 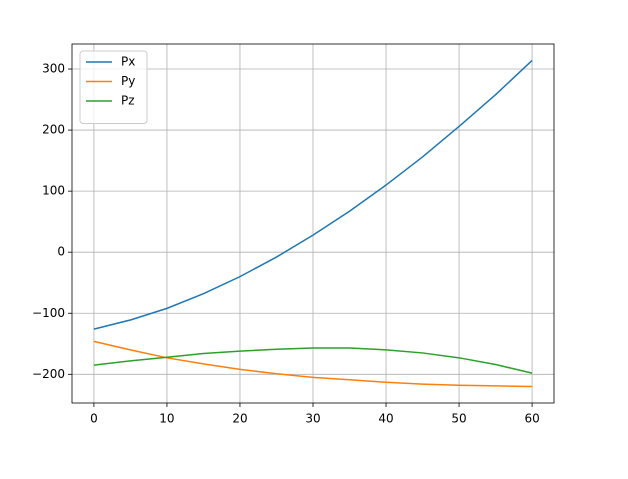 I want to click on legend-label: Pz, so click(x=128, y=101).